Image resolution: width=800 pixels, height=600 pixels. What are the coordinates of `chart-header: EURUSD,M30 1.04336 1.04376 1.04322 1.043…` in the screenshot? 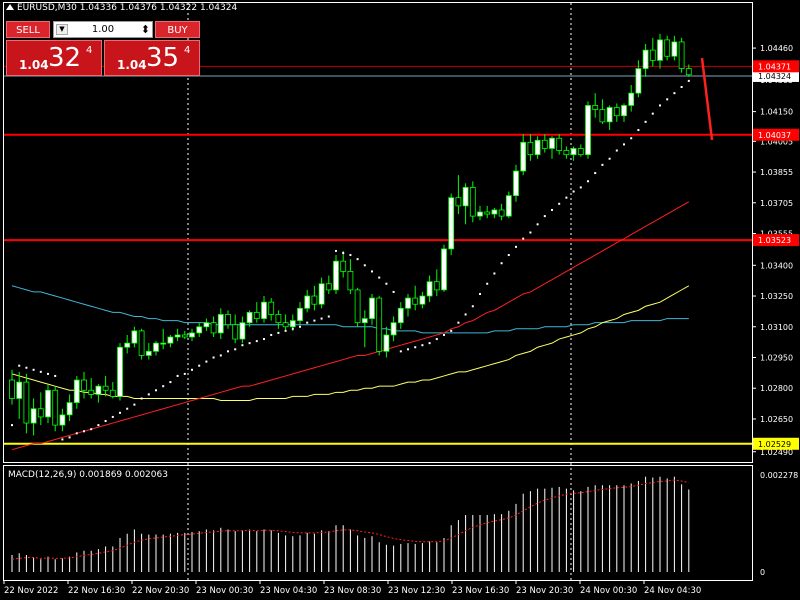 It's located at (121, 8).